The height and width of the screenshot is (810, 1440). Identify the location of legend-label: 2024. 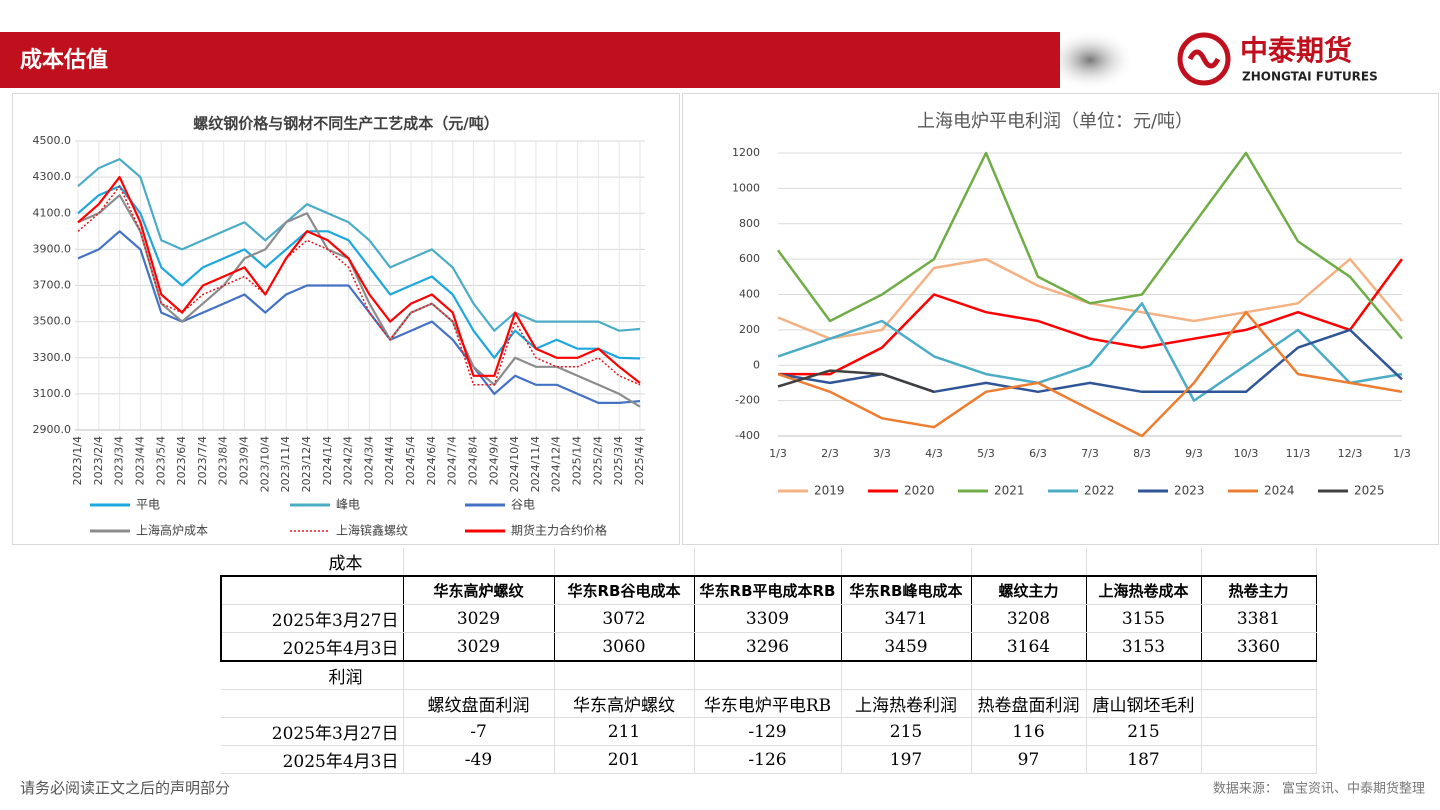
(1279, 491).